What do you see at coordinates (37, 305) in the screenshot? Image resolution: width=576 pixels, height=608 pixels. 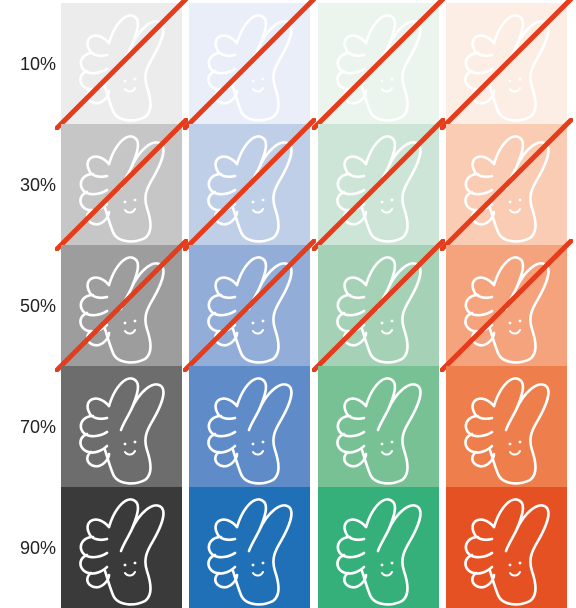 I see `row-label-50pct: 50%` at bounding box center [37, 305].